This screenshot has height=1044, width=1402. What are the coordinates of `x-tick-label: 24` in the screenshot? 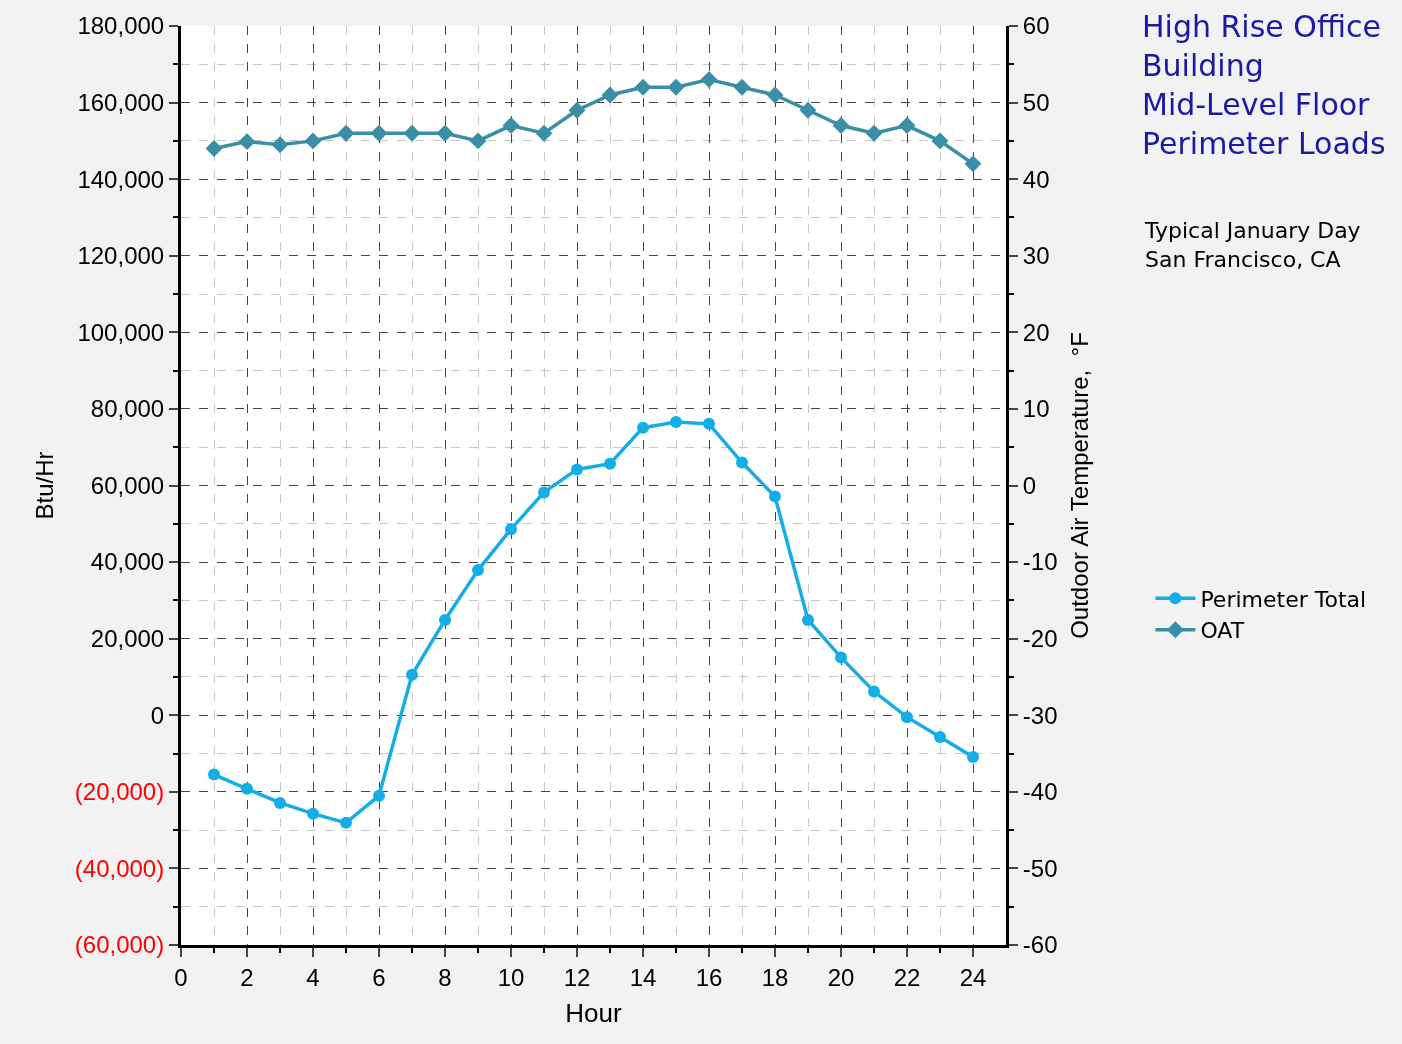 It's located at (973, 977).